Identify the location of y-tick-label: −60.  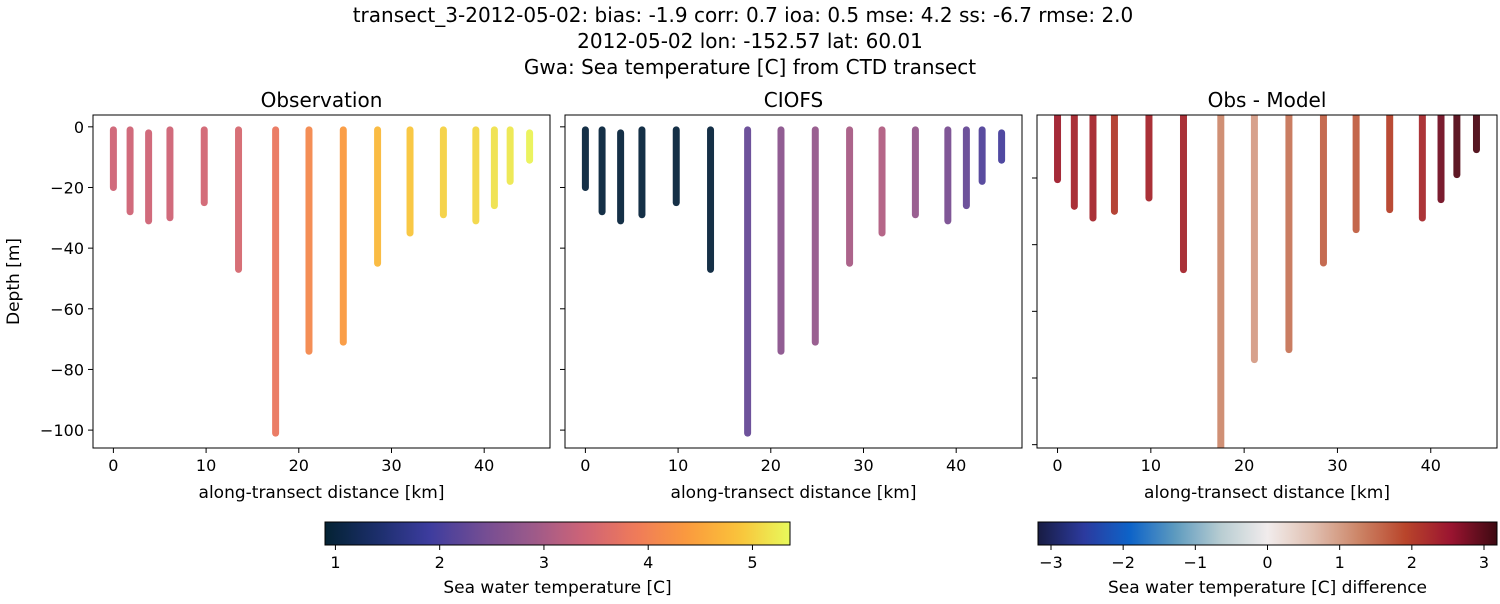
(67, 309).